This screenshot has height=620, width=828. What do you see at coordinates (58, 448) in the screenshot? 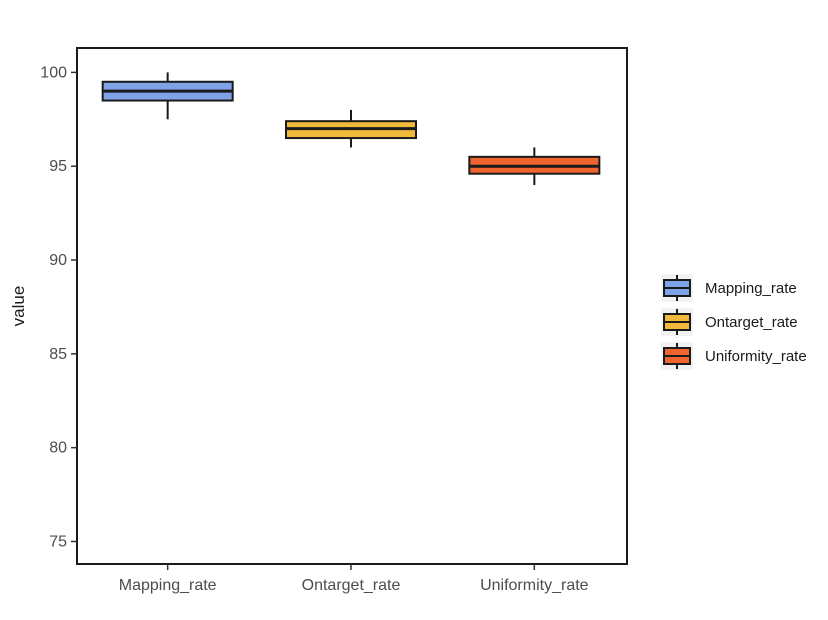
I see `y-tick-label: 80` at bounding box center [58, 448].